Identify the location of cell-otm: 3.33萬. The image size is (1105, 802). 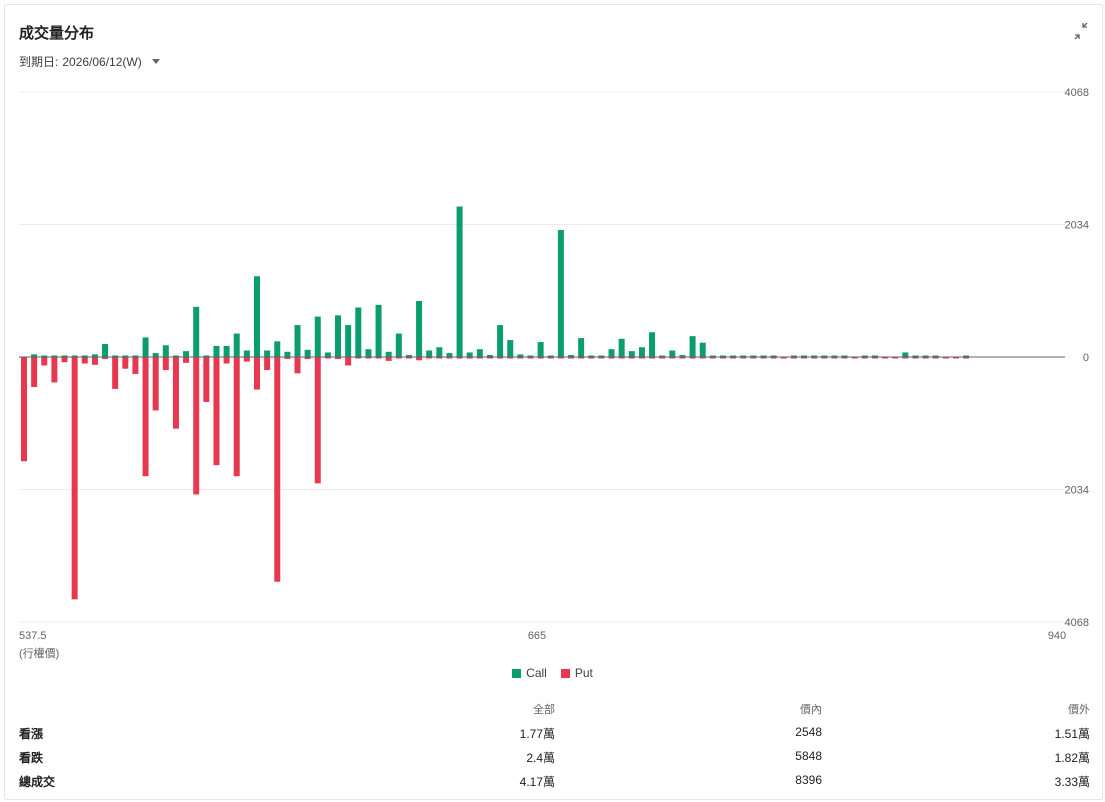
(1072, 782).